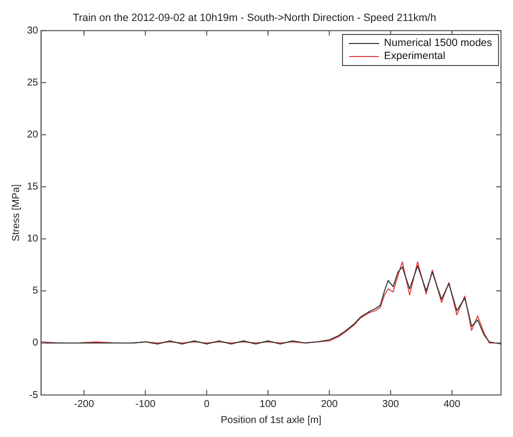 This screenshot has width=513, height=437. Describe the element at coordinates (35, 343) in the screenshot. I see `y-tick-label: 0` at that location.